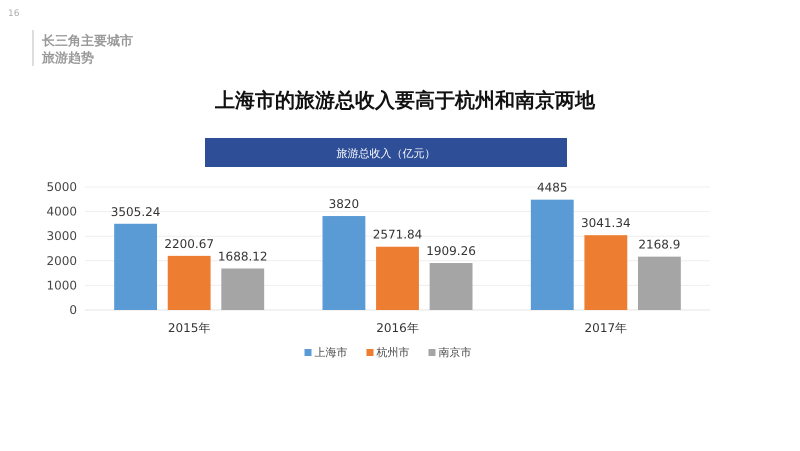  What do you see at coordinates (397, 328) in the screenshot?
I see `x-tick-label: 2016年` at bounding box center [397, 328].